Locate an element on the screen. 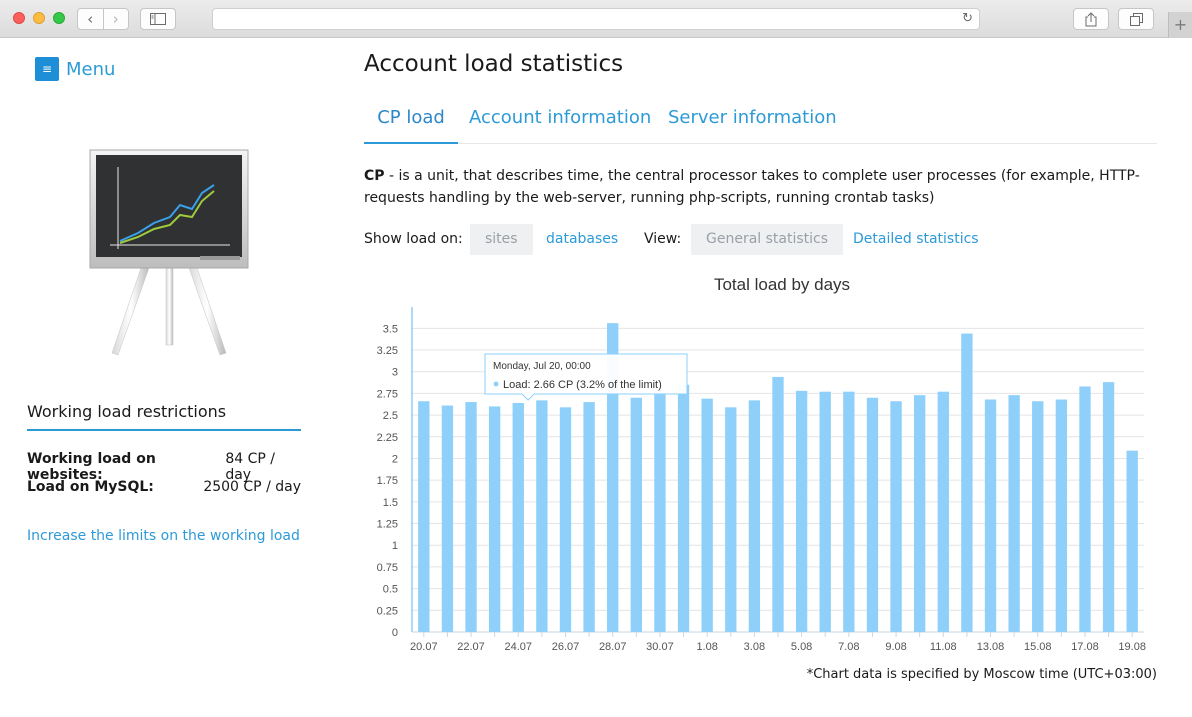  x-tick-label: 9.08 is located at coordinates (895, 647).